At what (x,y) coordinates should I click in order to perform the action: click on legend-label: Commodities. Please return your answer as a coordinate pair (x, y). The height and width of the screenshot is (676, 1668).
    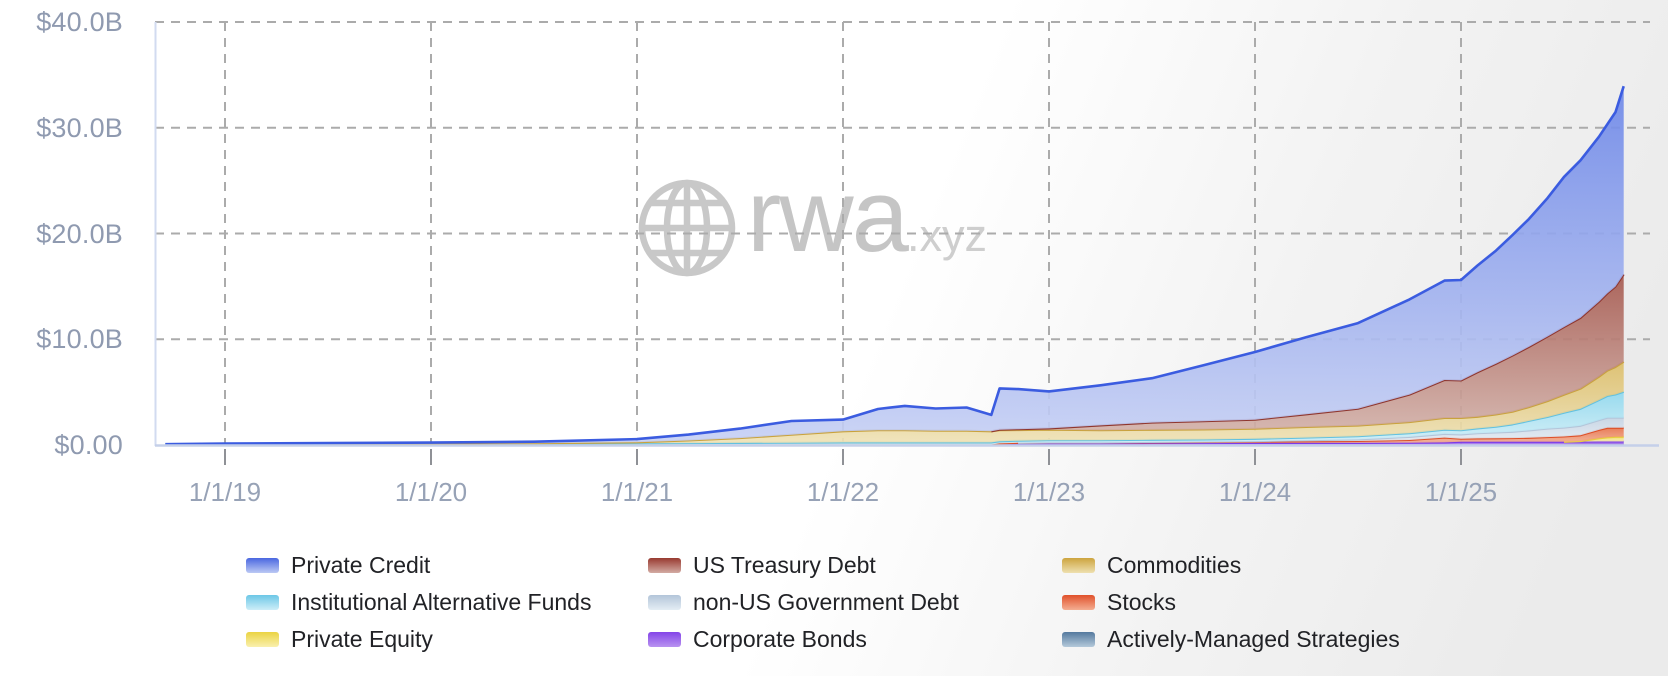
    Looking at the image, I should click on (1174, 564).